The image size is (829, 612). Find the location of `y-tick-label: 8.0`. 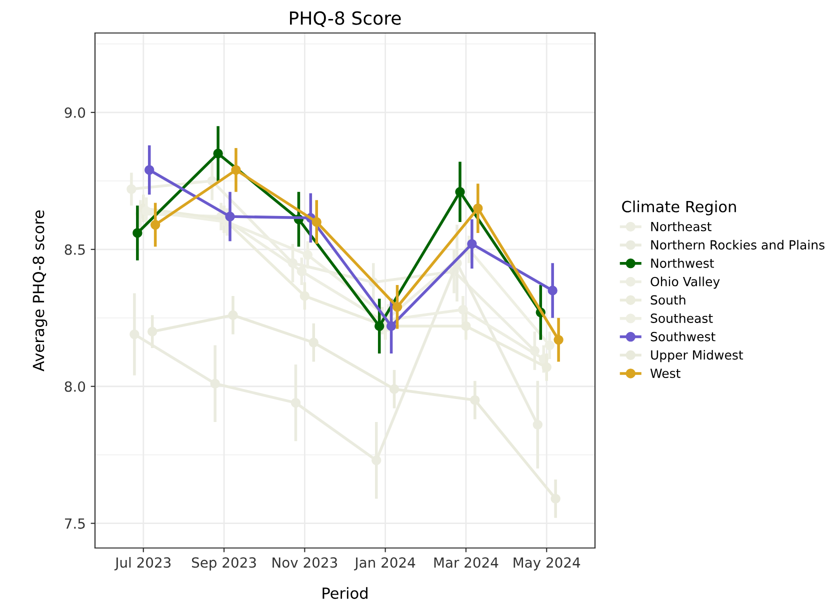

y-tick-label: 8.0 is located at coordinates (75, 386).